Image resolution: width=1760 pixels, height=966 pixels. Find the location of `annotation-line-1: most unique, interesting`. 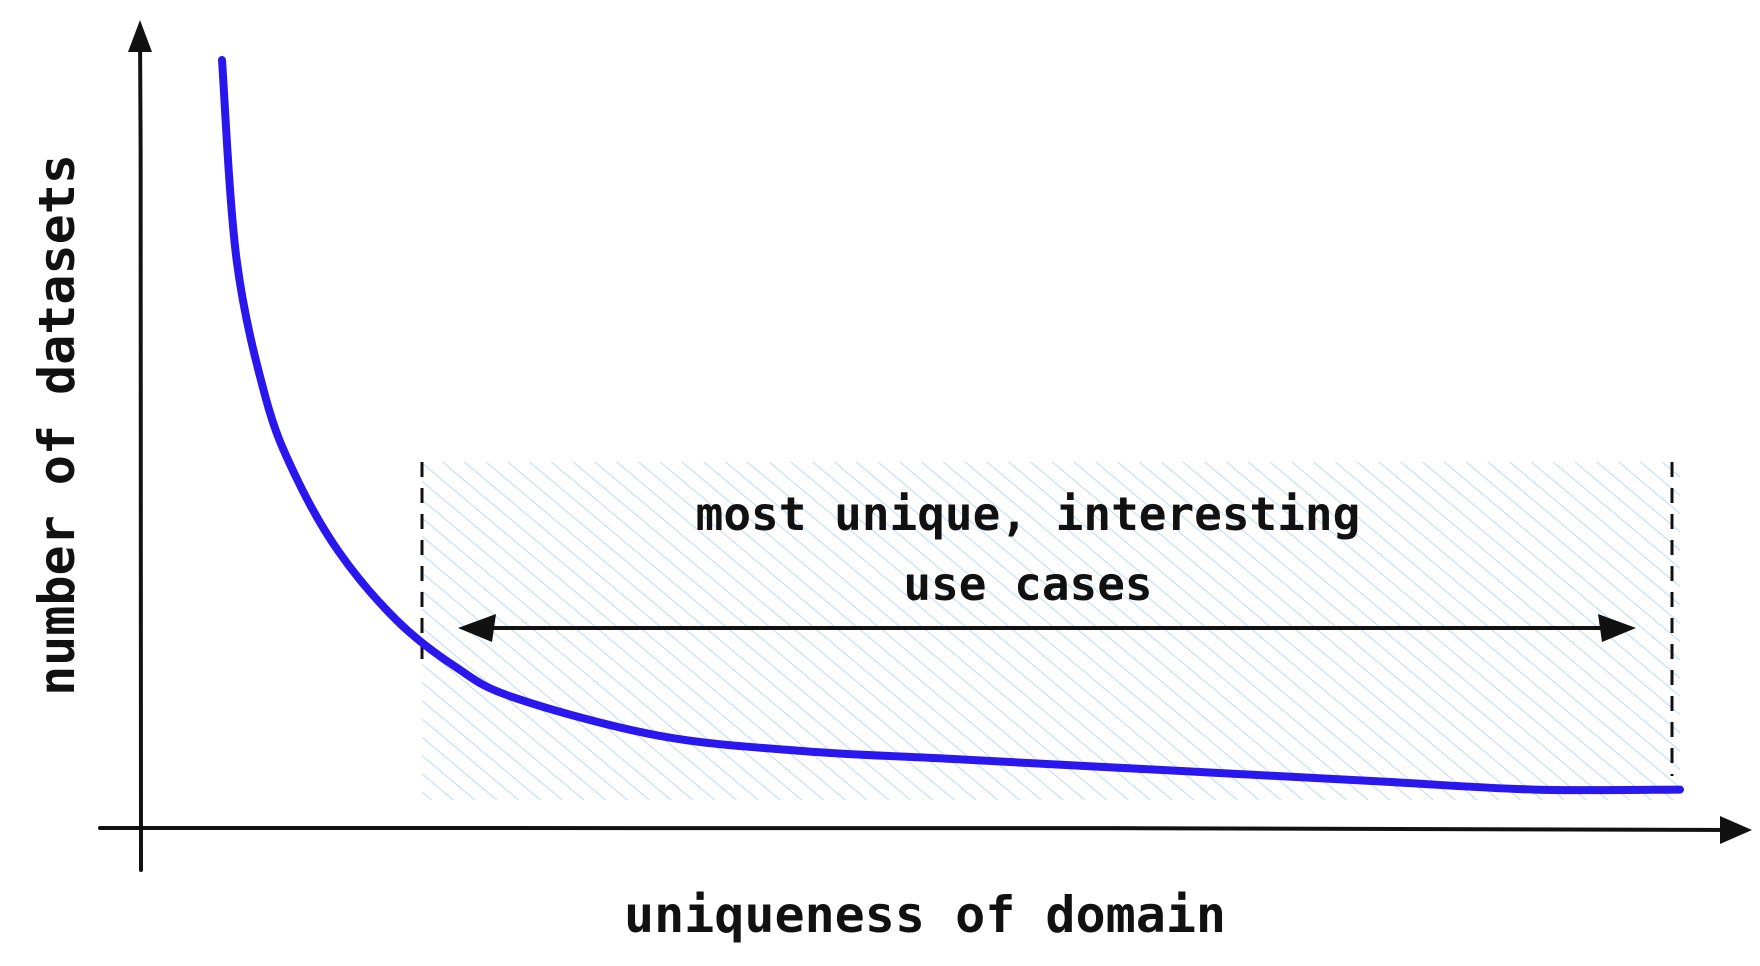

annotation-line-1: most unique, interesting is located at coordinates (1028, 514).